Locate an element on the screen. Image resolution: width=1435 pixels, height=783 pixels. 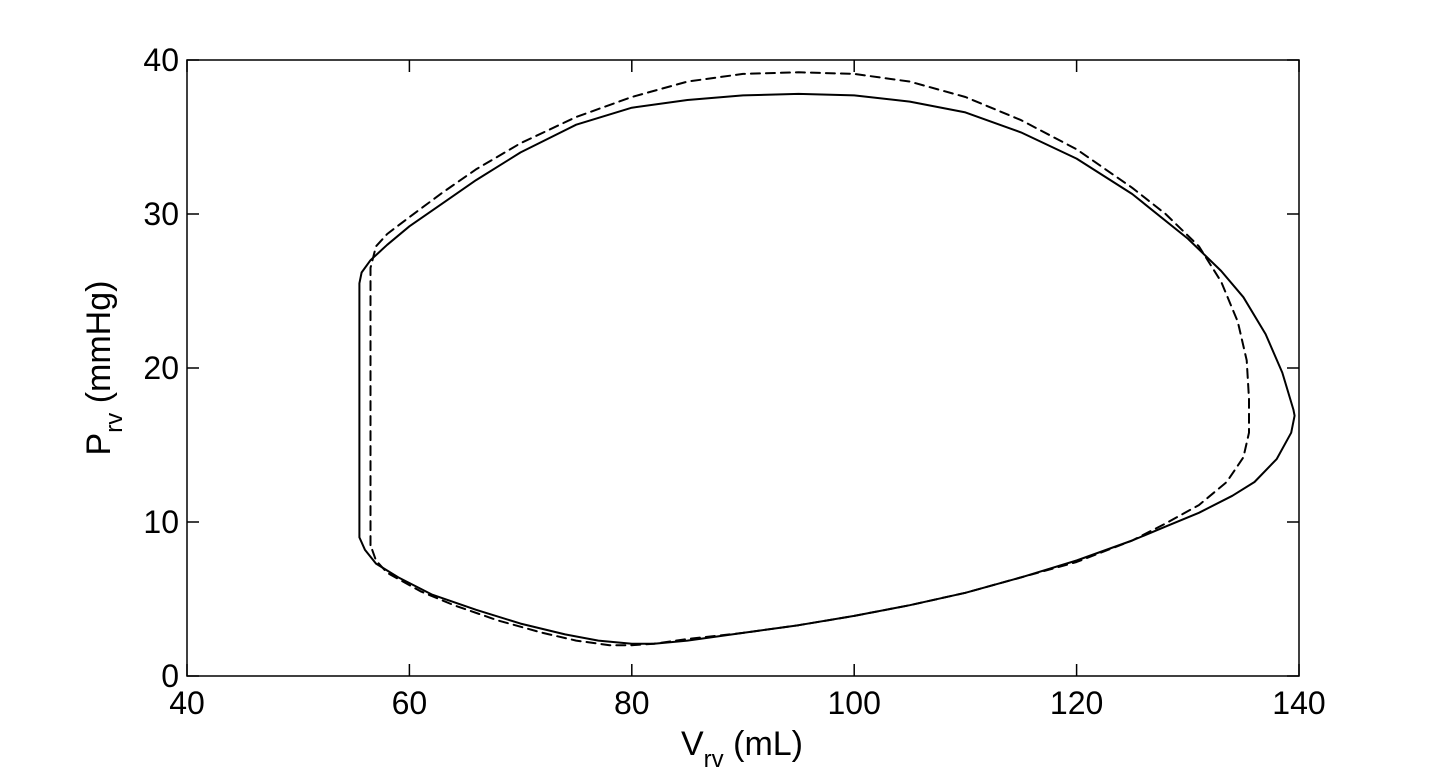
y-axis-label-unit: (mmHg) is located at coordinates (99, 347).